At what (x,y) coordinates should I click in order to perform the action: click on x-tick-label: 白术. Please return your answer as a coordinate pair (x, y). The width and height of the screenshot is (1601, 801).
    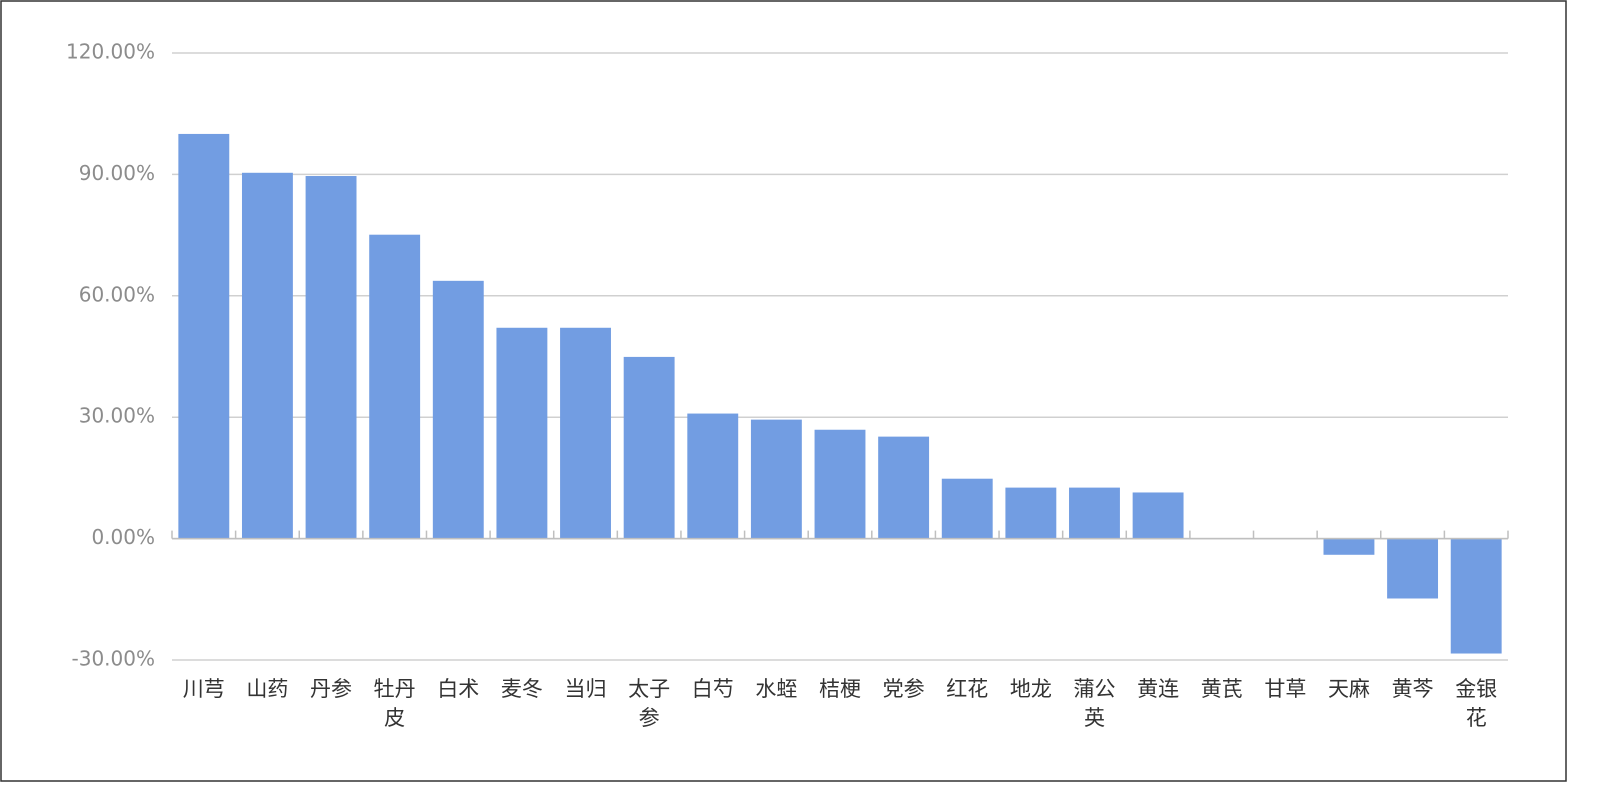
    Looking at the image, I should click on (458, 689).